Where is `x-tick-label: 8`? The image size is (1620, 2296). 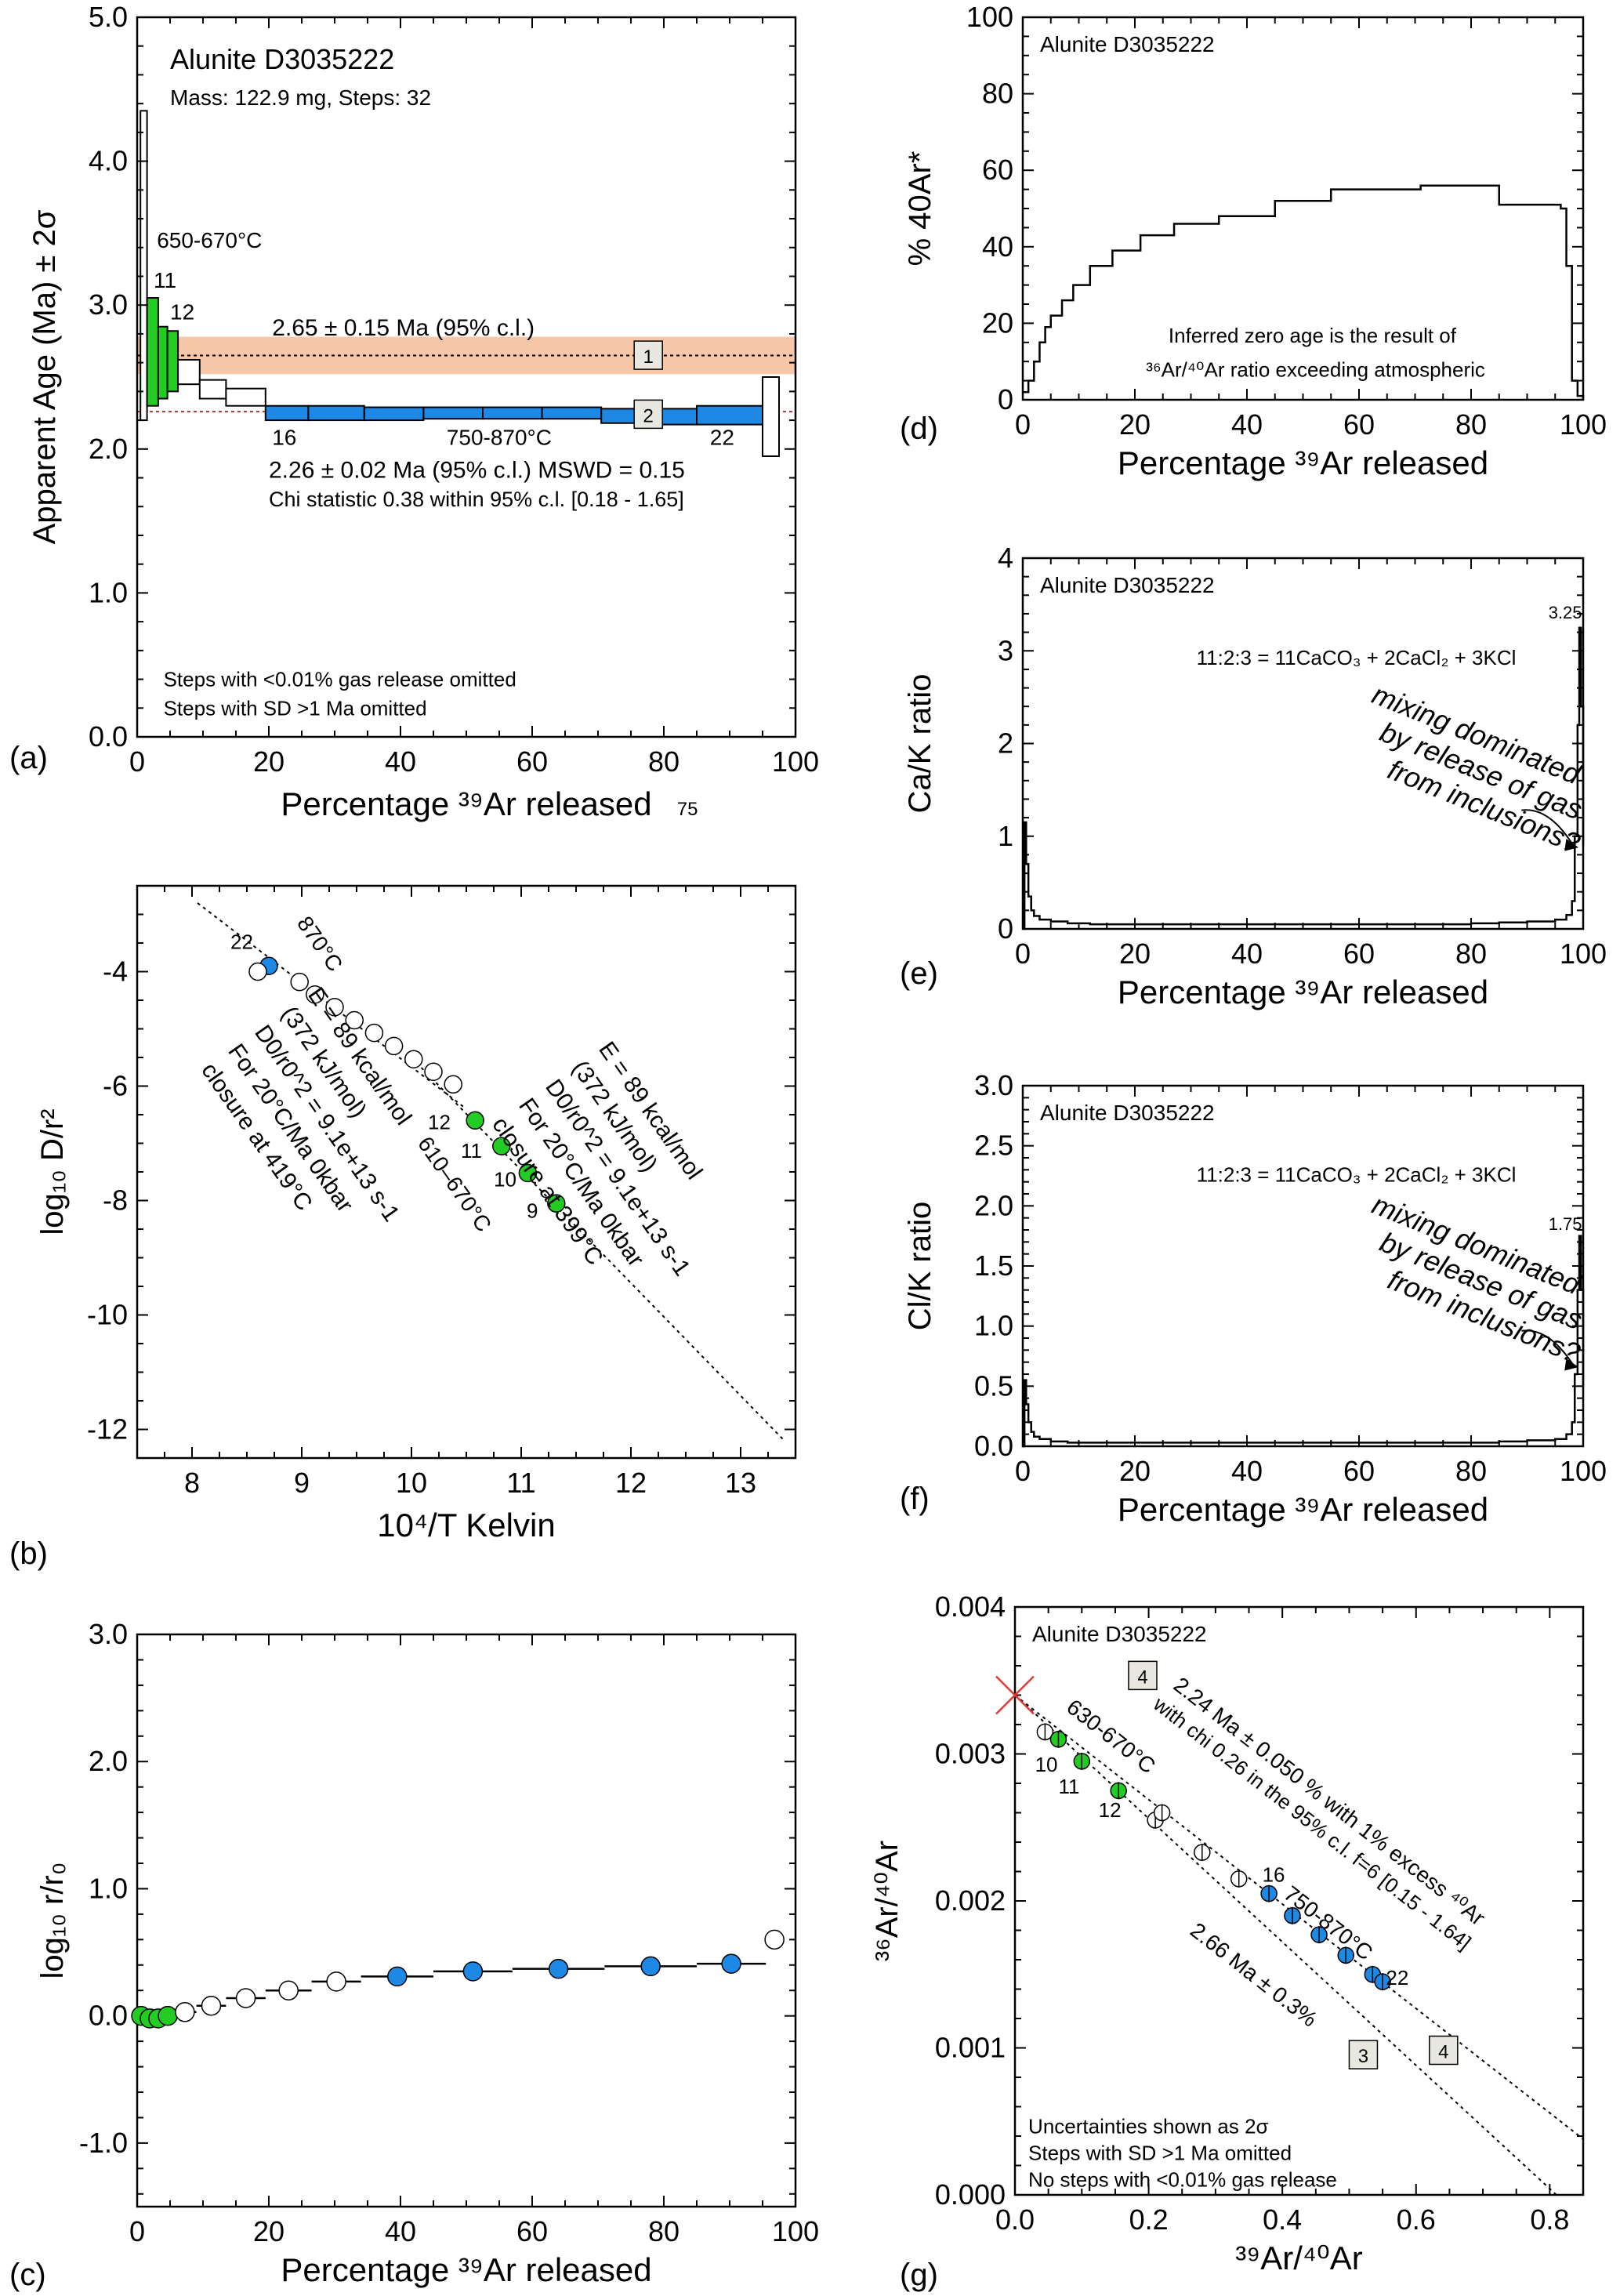
x-tick-label: 8 is located at coordinates (192, 1483).